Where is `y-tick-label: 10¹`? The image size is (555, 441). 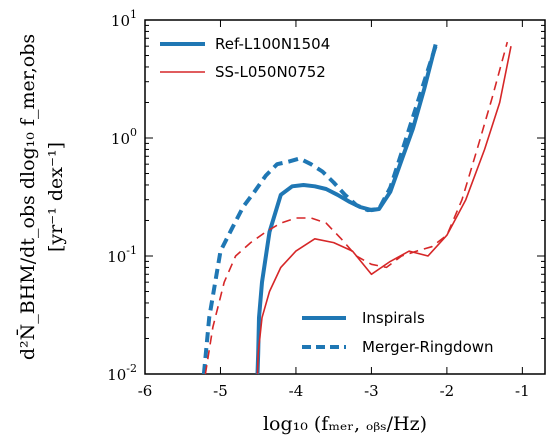 y-tick-label: 10¹ is located at coordinates (124, 19).